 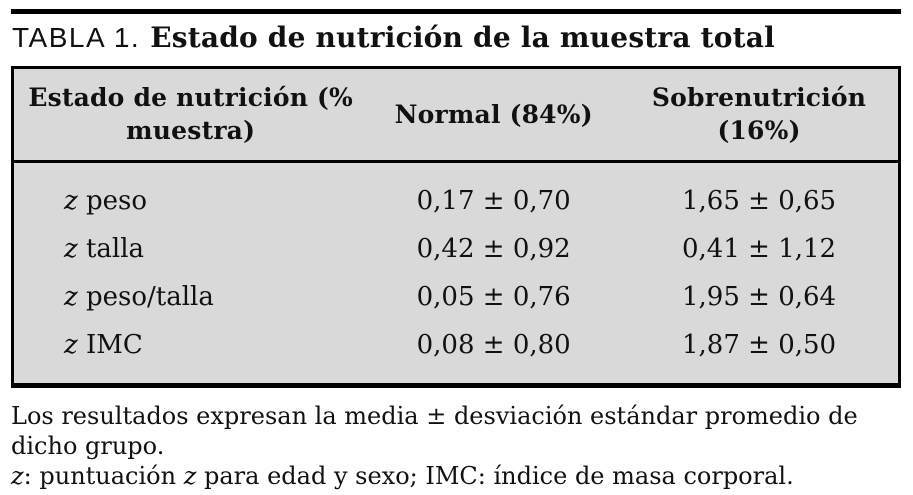 I want to click on value-sobrenutricion: 1,65 ± 0,65, so click(x=759, y=201).